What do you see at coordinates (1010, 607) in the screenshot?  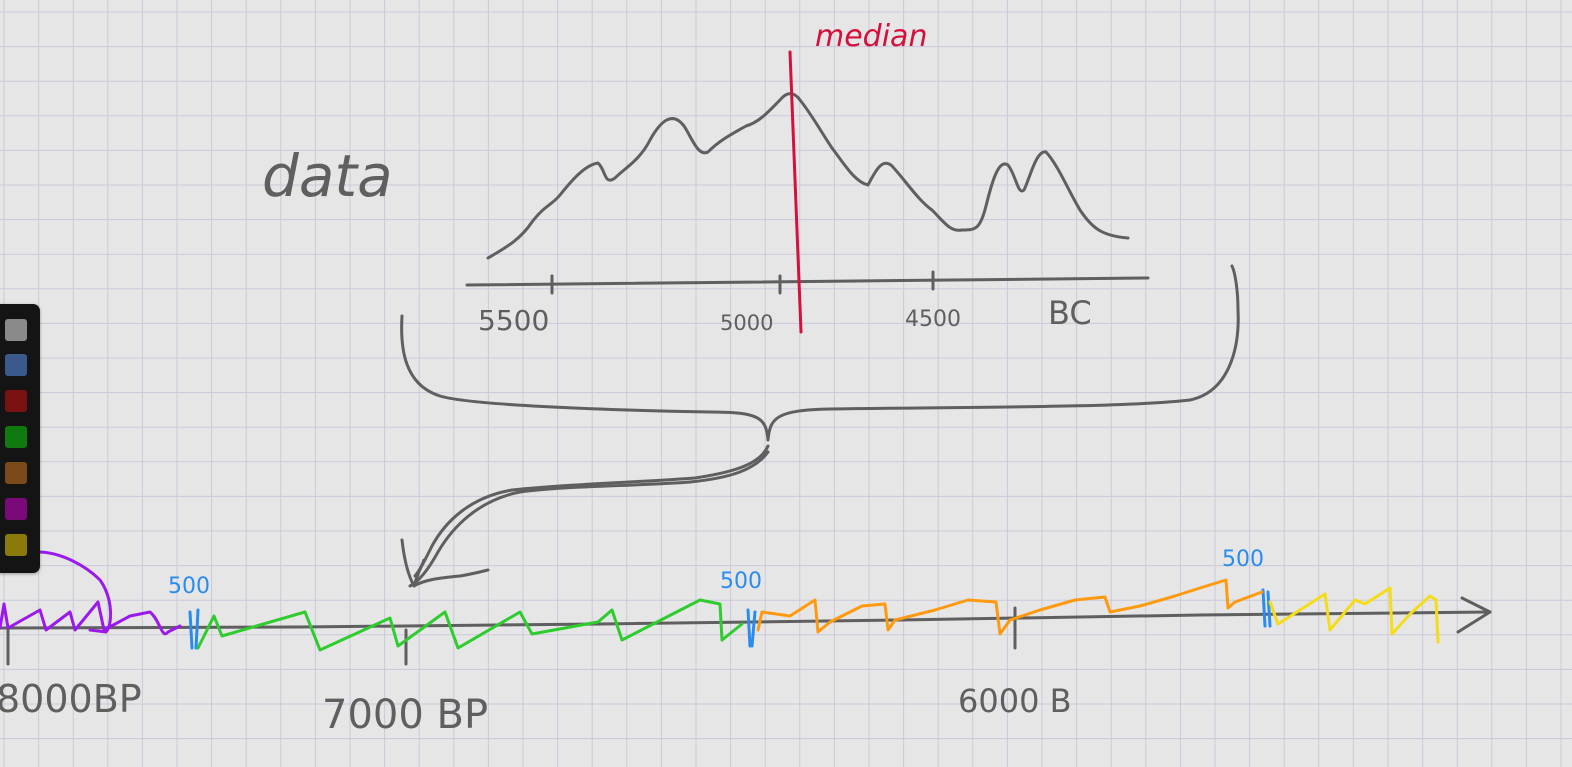 I see `orange-sawtooth` at bounding box center [1010, 607].